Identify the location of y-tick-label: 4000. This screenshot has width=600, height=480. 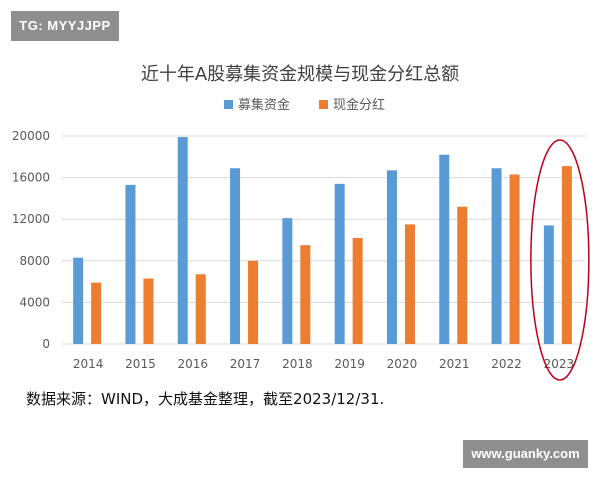
(34, 302).